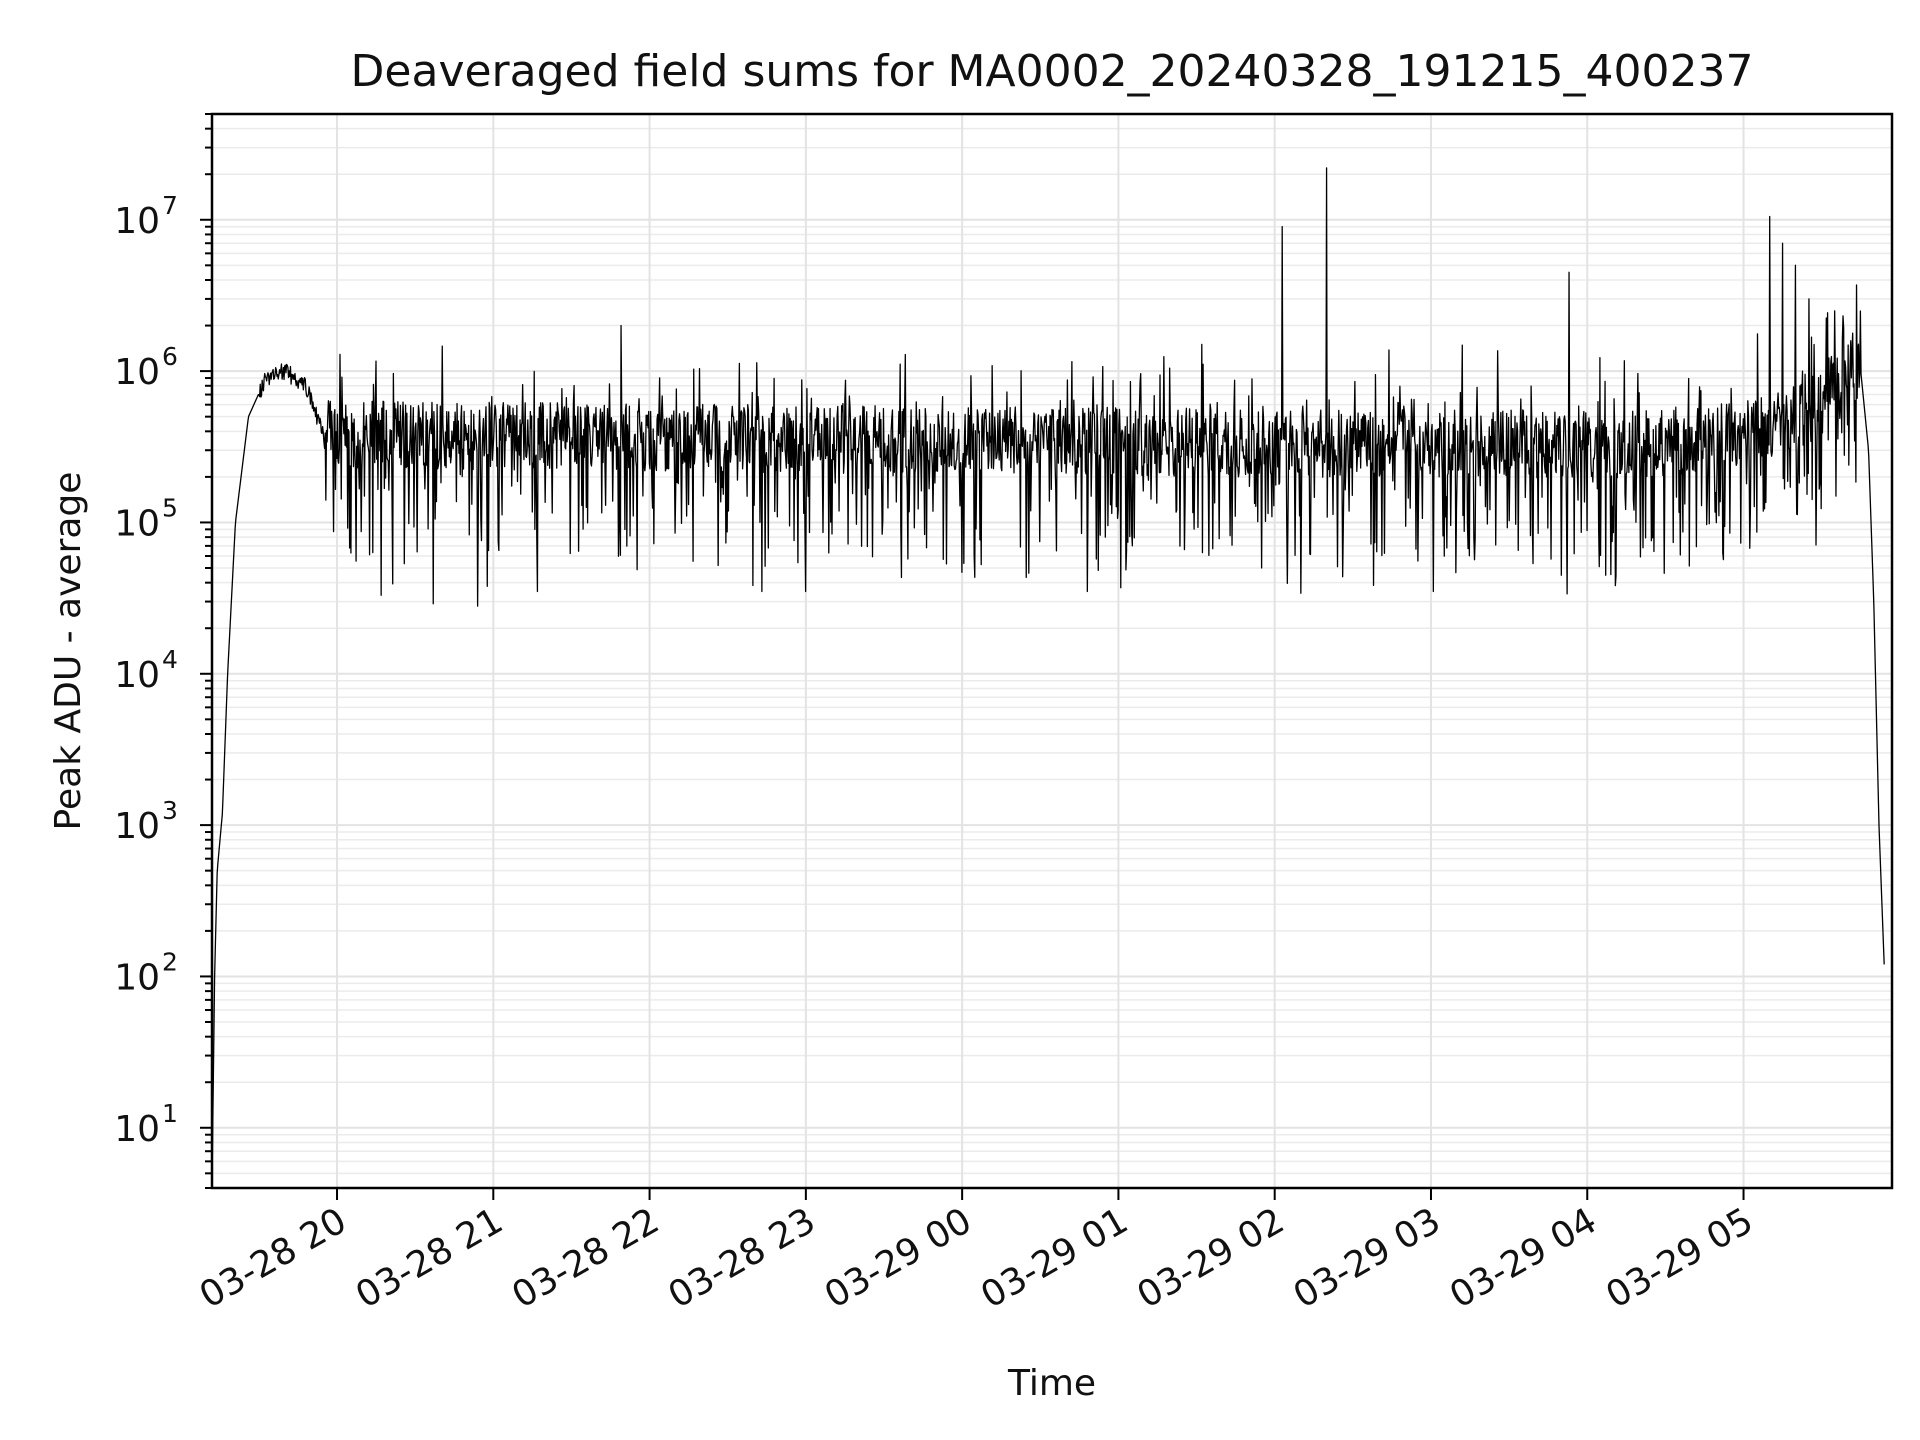 This screenshot has width=1920, height=1440. Describe the element at coordinates (170, 659) in the screenshot. I see `y-tick-exponent: 4` at that location.